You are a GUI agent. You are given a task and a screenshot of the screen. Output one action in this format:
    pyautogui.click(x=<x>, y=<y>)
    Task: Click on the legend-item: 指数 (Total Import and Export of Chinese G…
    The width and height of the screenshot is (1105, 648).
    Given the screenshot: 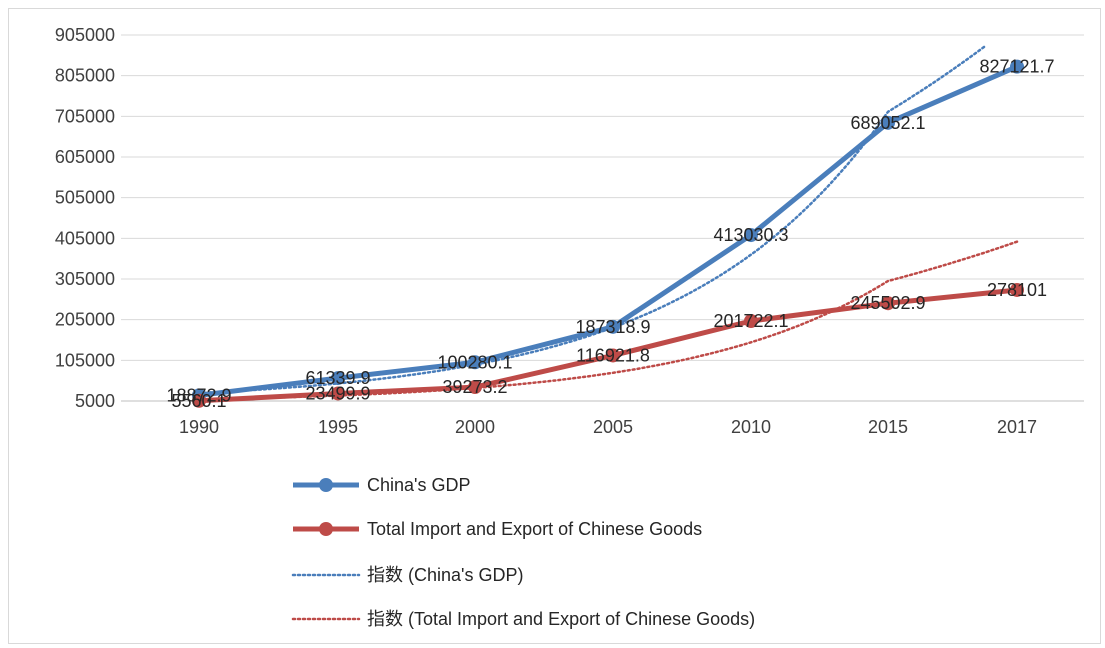 What is the action you would take?
    pyautogui.click(x=523, y=619)
    